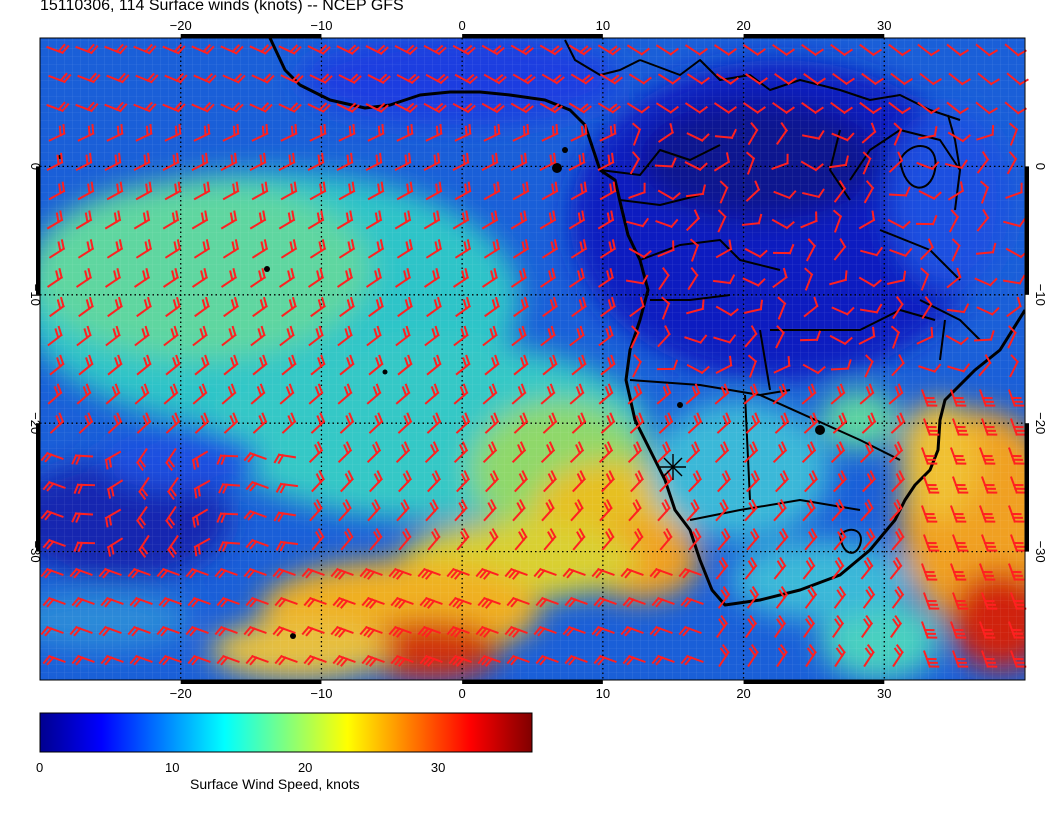 The height and width of the screenshot is (816, 1056). What do you see at coordinates (35, 166) in the screenshot?
I see `lat-tick-left: 0` at bounding box center [35, 166].